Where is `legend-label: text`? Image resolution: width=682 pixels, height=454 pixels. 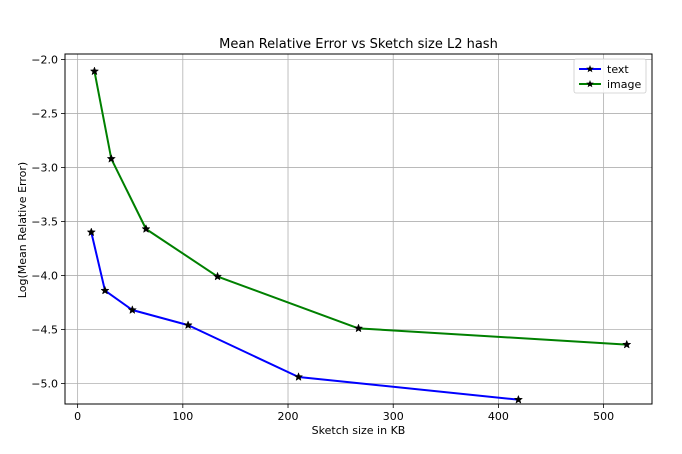
legend-label: text is located at coordinates (618, 69).